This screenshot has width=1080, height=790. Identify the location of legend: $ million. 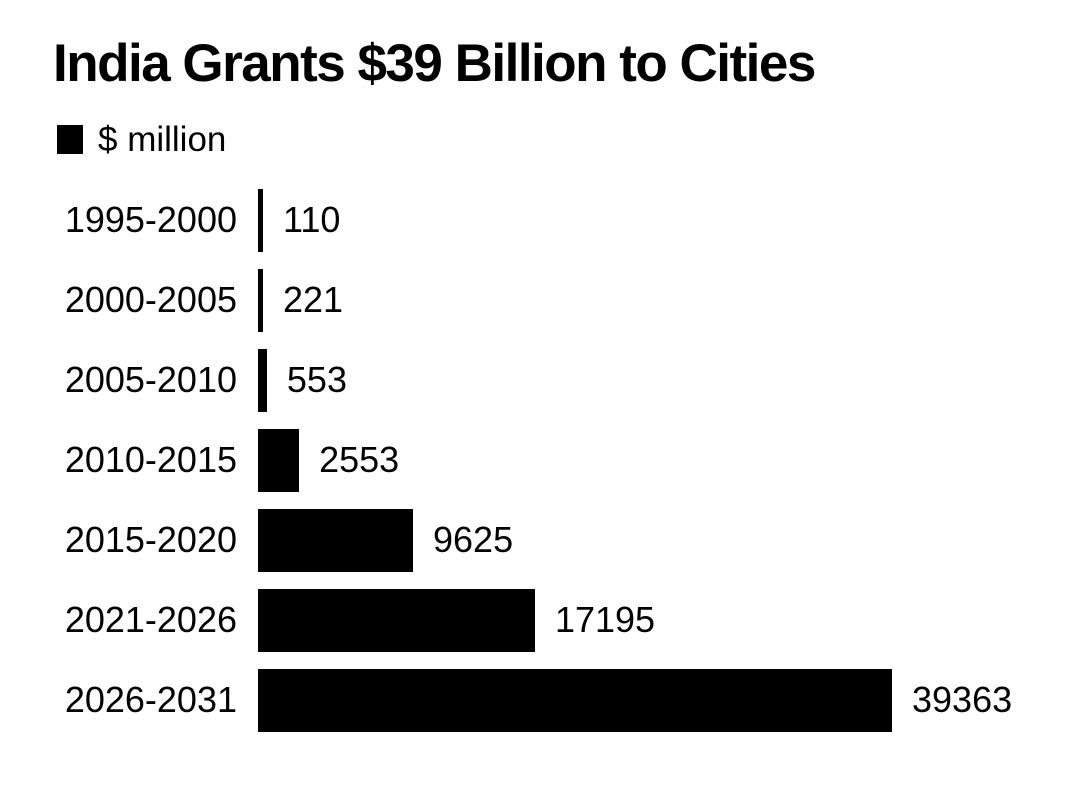
(141, 139).